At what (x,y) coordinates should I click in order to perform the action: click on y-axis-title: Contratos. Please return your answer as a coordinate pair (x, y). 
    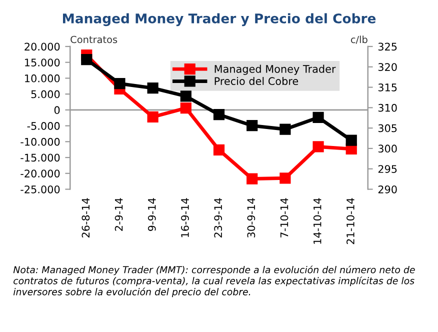
    Looking at the image, I should click on (94, 40).